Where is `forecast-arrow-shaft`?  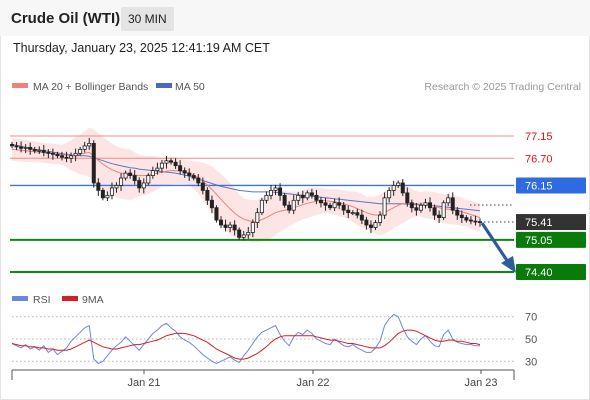 forecast-arrow-shaft is located at coordinates (495, 242).